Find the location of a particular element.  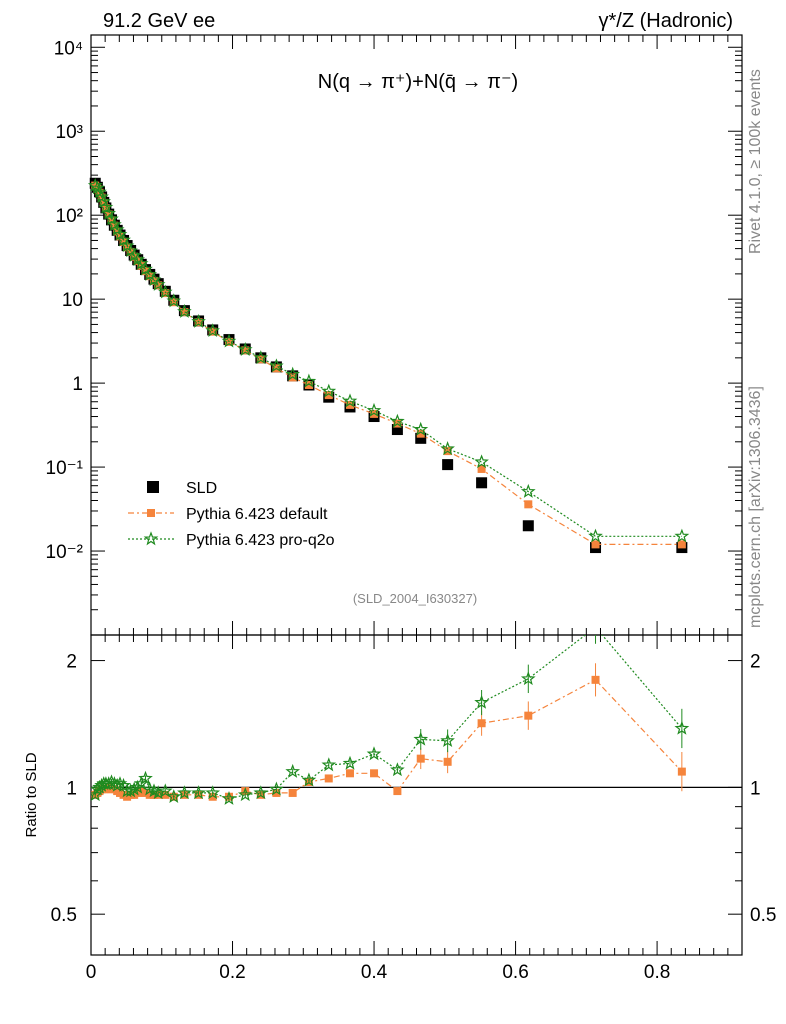

legend-marker-sld is located at coordinates (153, 487).